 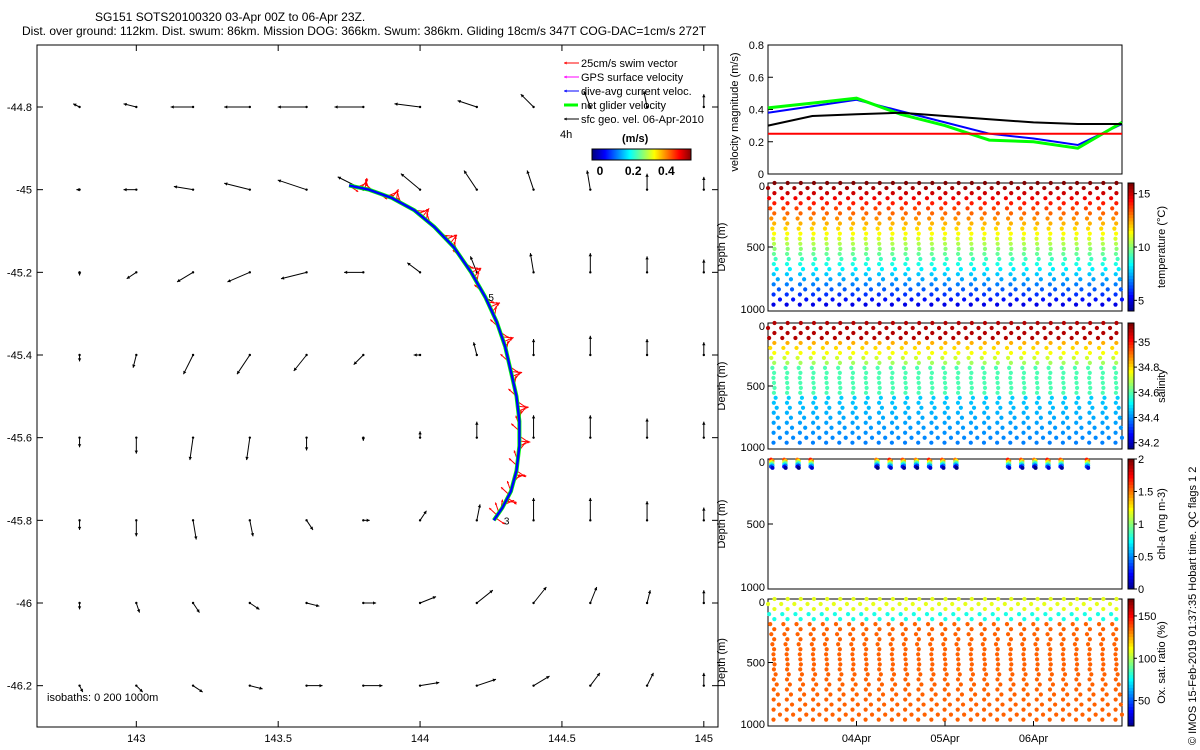 What do you see at coordinates (722, 386) in the screenshot?
I see `section-ylabel: Depth (m)` at bounding box center [722, 386].